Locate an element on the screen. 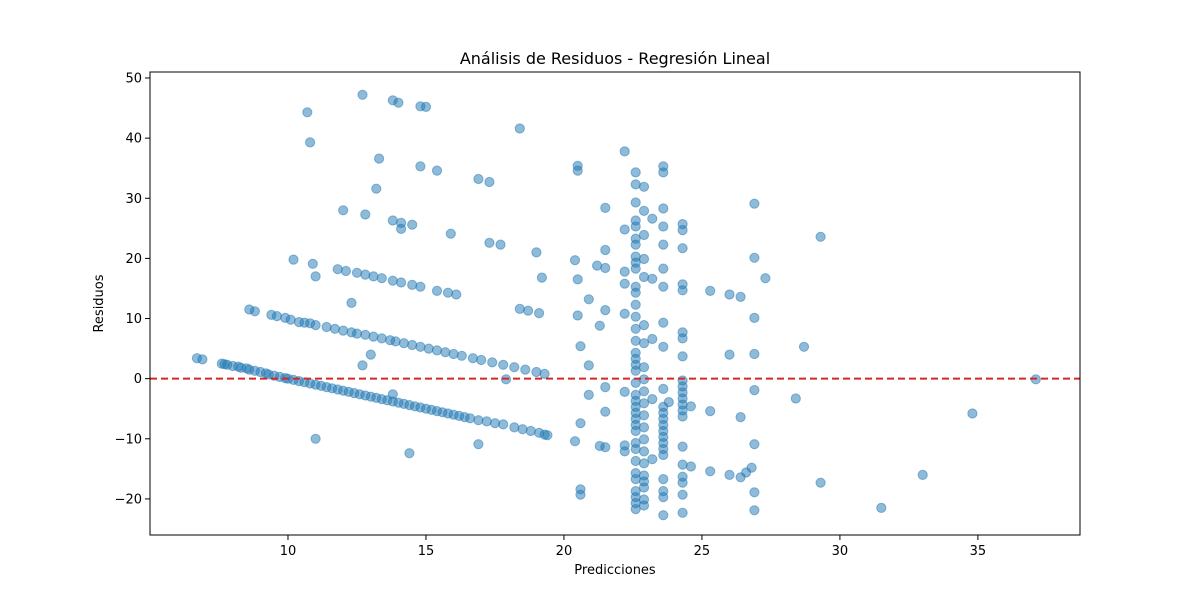 This screenshot has width=1200, height=600. y-tick-label: 50 is located at coordinates (133, 79).